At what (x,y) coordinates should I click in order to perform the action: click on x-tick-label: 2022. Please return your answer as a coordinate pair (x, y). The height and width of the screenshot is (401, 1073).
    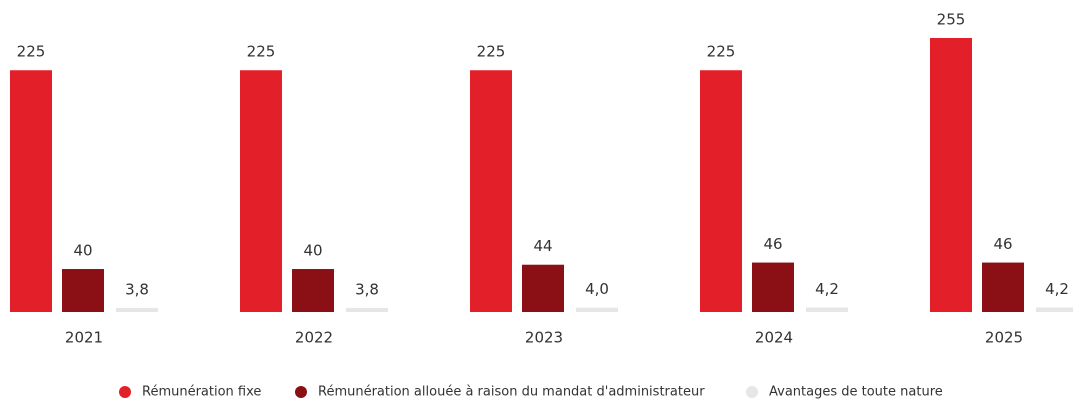
    Looking at the image, I should click on (314, 338).